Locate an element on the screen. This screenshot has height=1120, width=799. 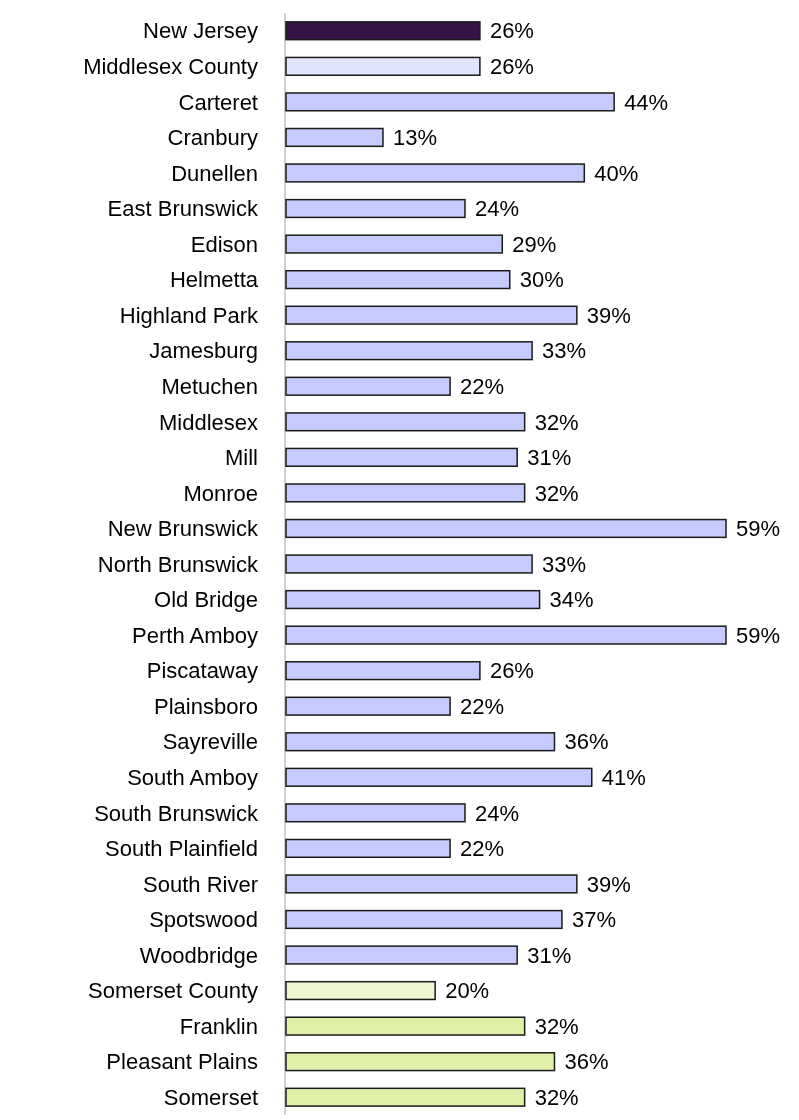
data-label: 29% is located at coordinates (534, 244).